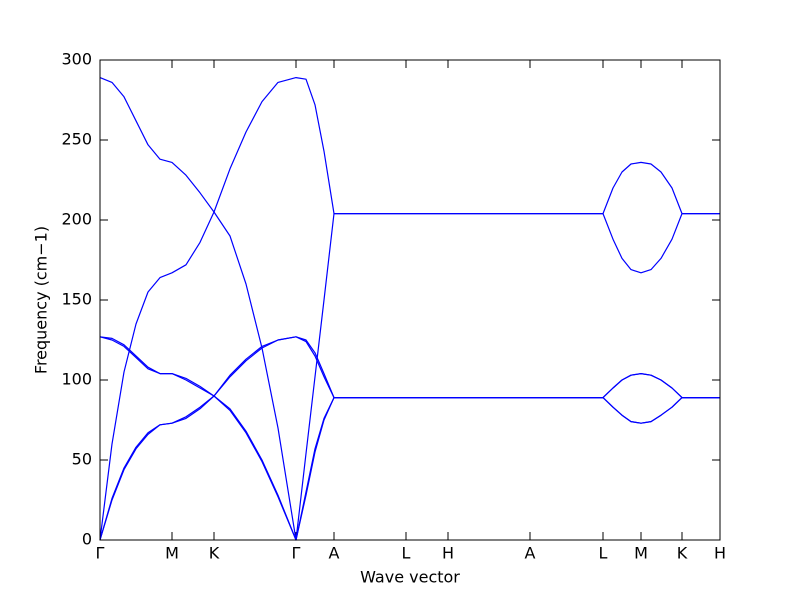 The width and height of the screenshot is (800, 600). Describe the element at coordinates (82, 459) in the screenshot. I see `y-tick-label: 50` at that location.